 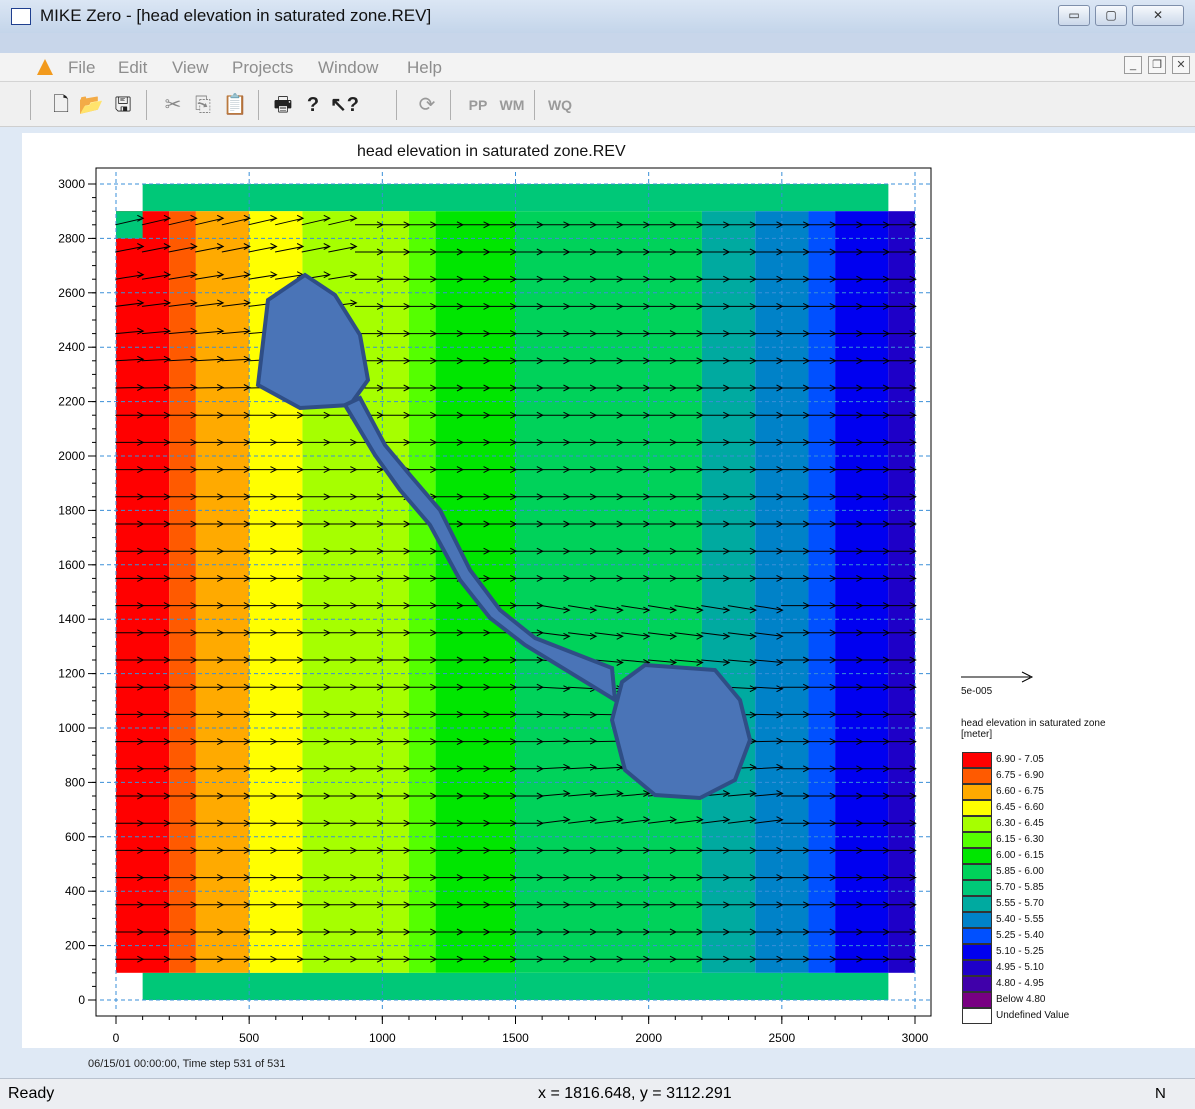 What do you see at coordinates (1181, 65) in the screenshot?
I see `mdi-close-button: ✕` at bounding box center [1181, 65].